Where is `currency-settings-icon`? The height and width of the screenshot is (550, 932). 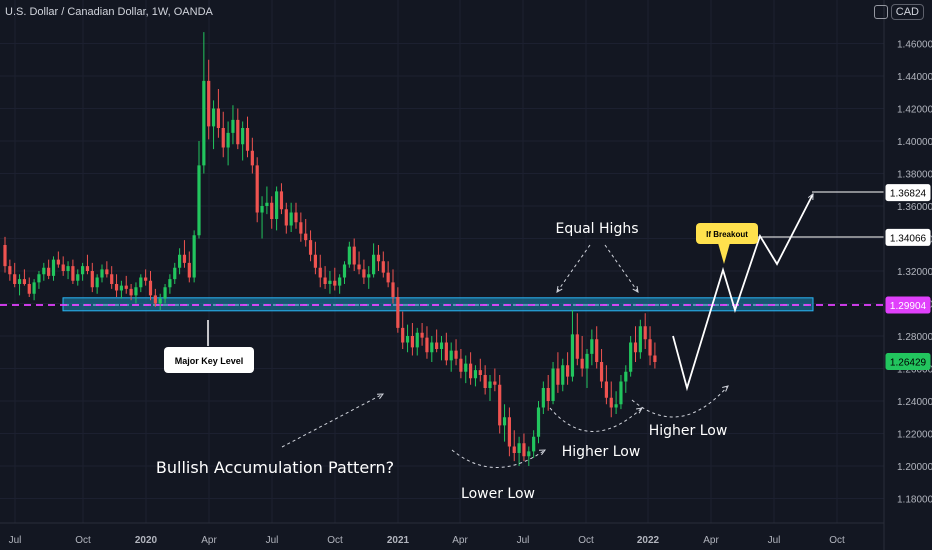
currency-settings-icon is located at coordinates (881, 12).